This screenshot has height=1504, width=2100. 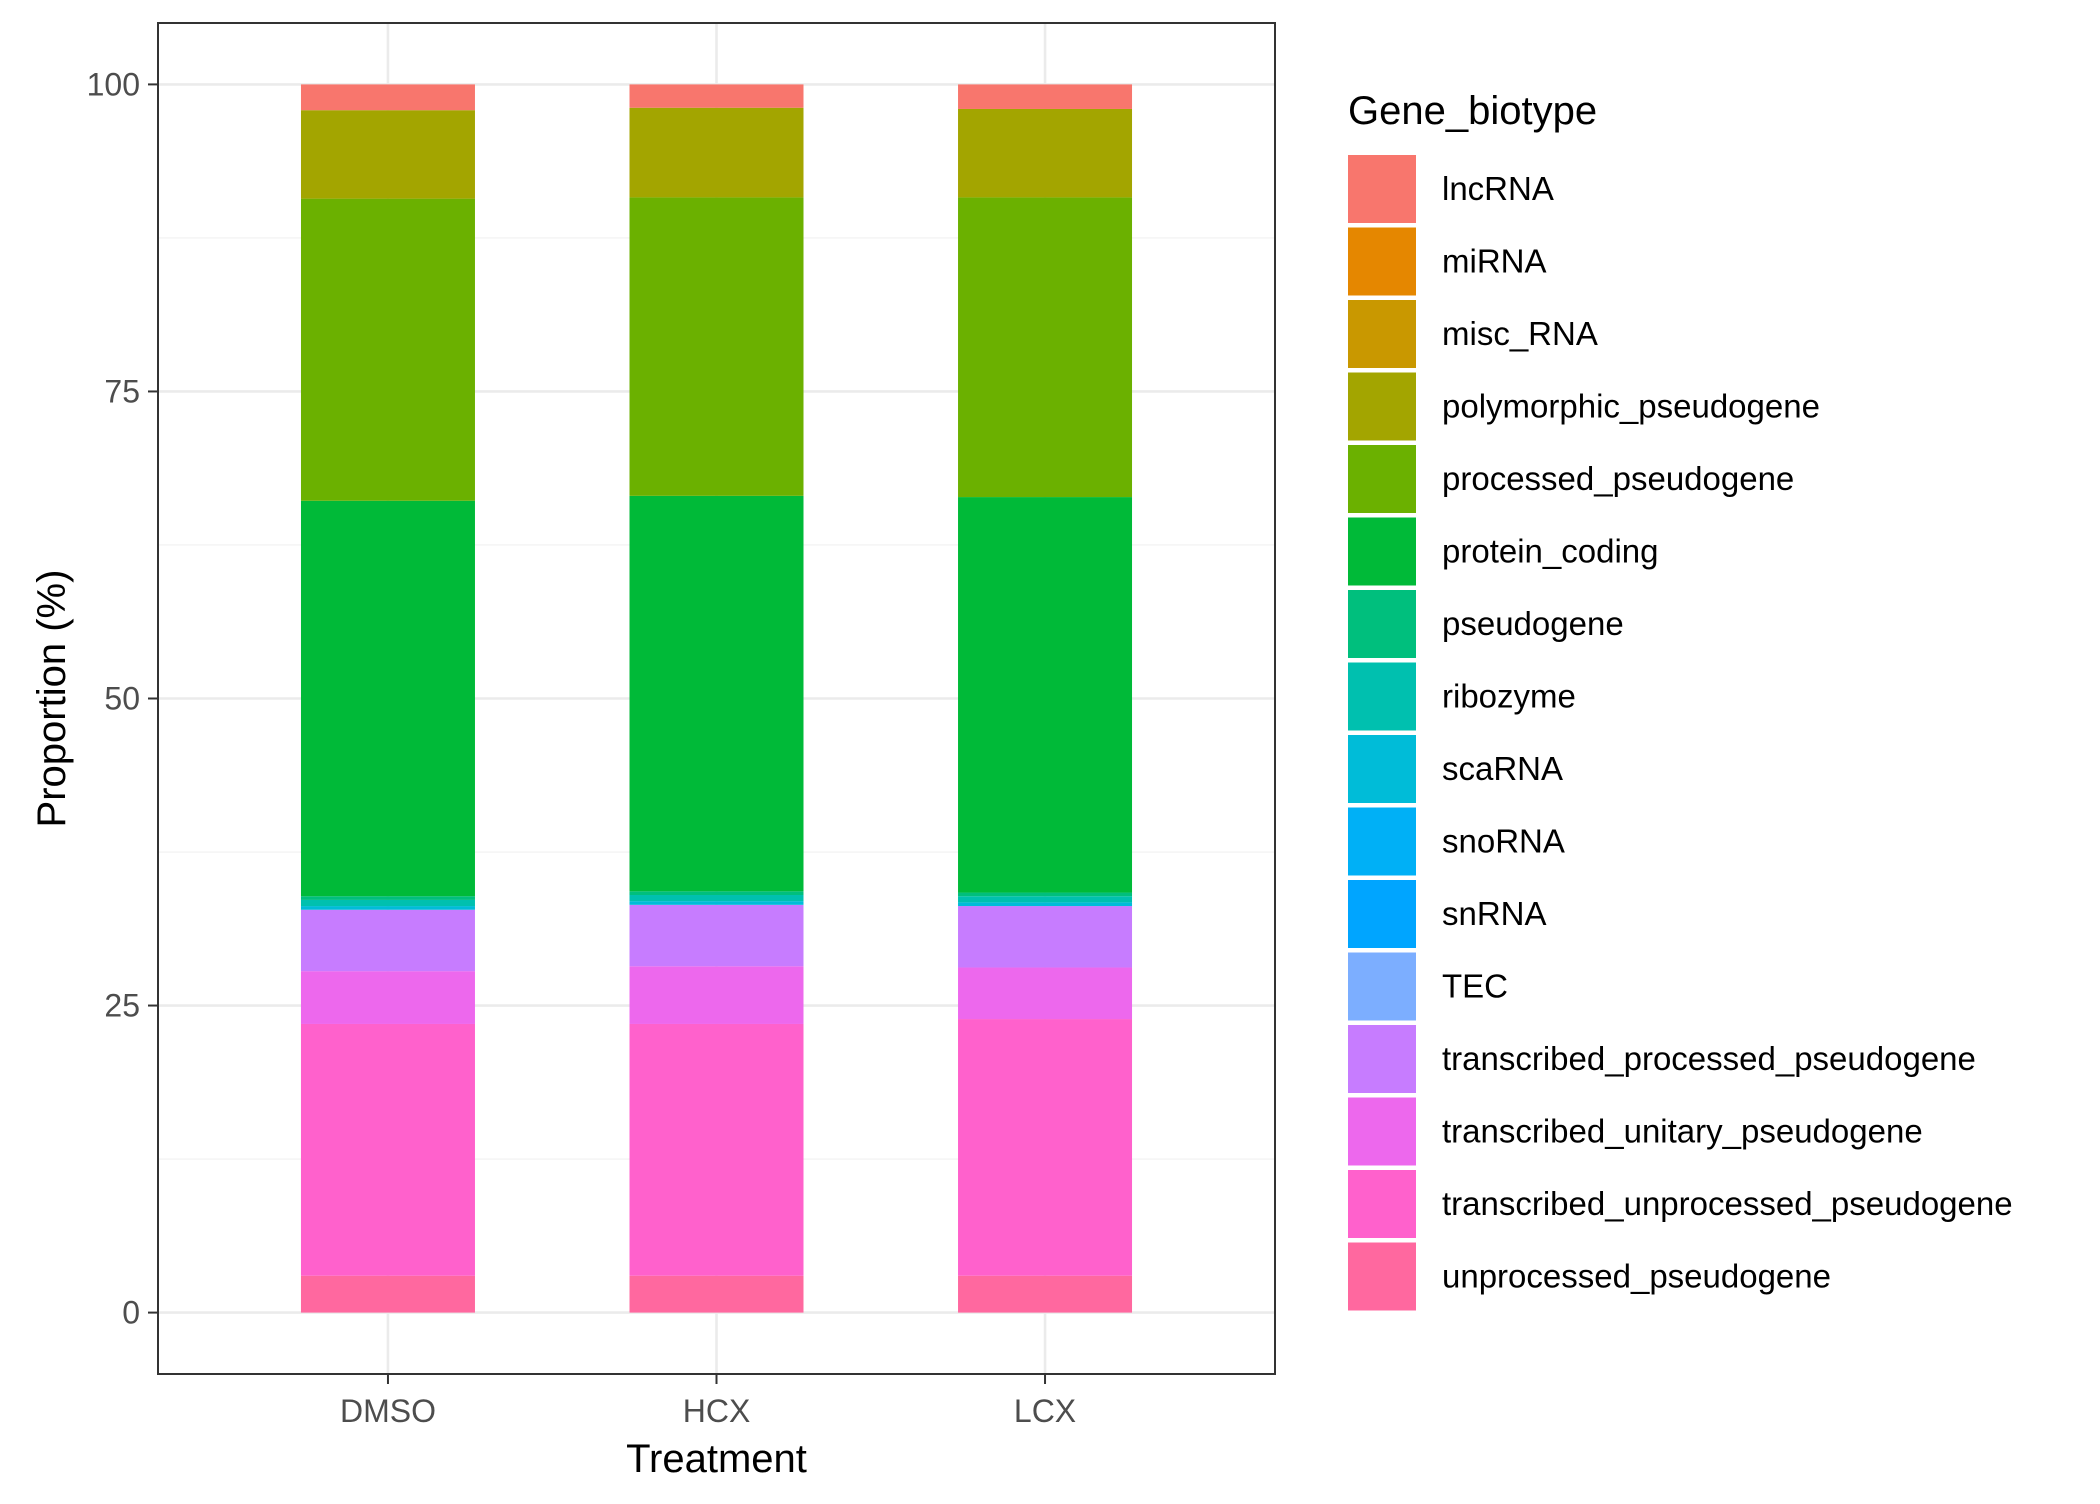 What do you see at coordinates (1382, 1276) in the screenshot?
I see `legend-key-unprocessed_pseudogene` at bounding box center [1382, 1276].